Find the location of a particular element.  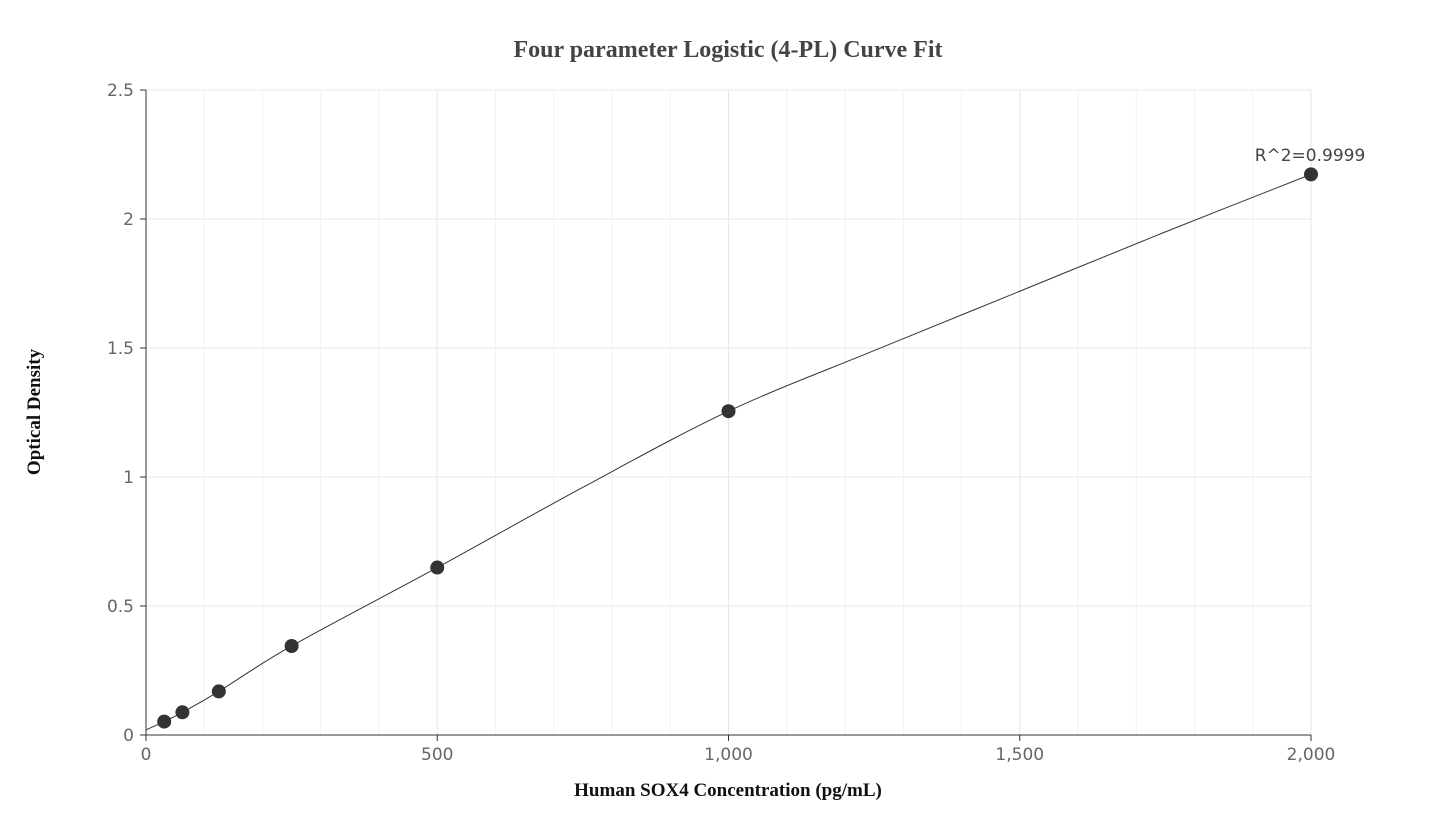

y-tick-label: 1.5 is located at coordinates (120, 349).